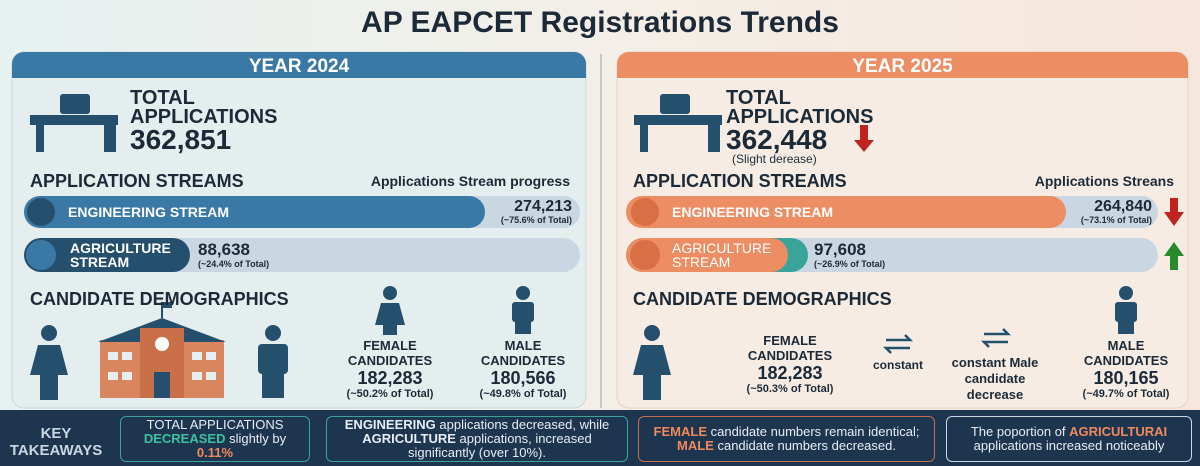 This screenshot has width=1200, height=466. Describe the element at coordinates (897, 365) in the screenshot. I see `female-note: constant` at that location.